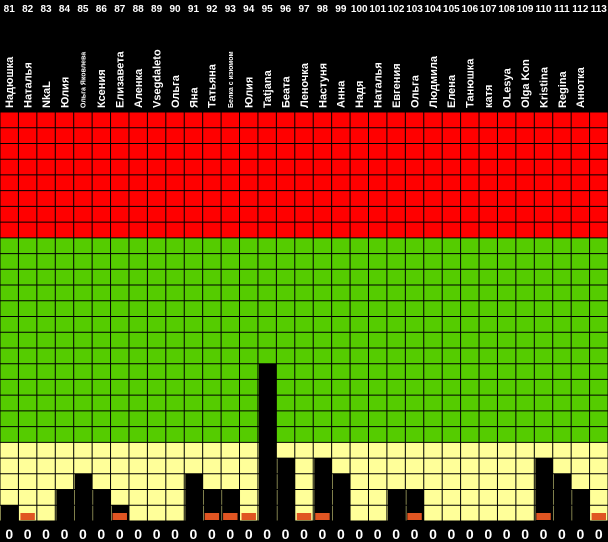 The width and height of the screenshot is (608, 542). I want to click on participant-name: Vsegdaleto, so click(157, 78).